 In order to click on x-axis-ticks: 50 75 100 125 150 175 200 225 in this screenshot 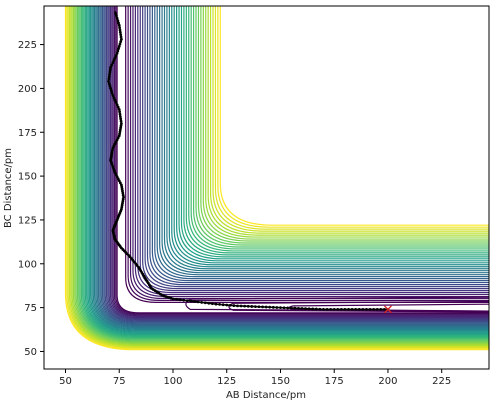, I will do `click(255, 378)`.